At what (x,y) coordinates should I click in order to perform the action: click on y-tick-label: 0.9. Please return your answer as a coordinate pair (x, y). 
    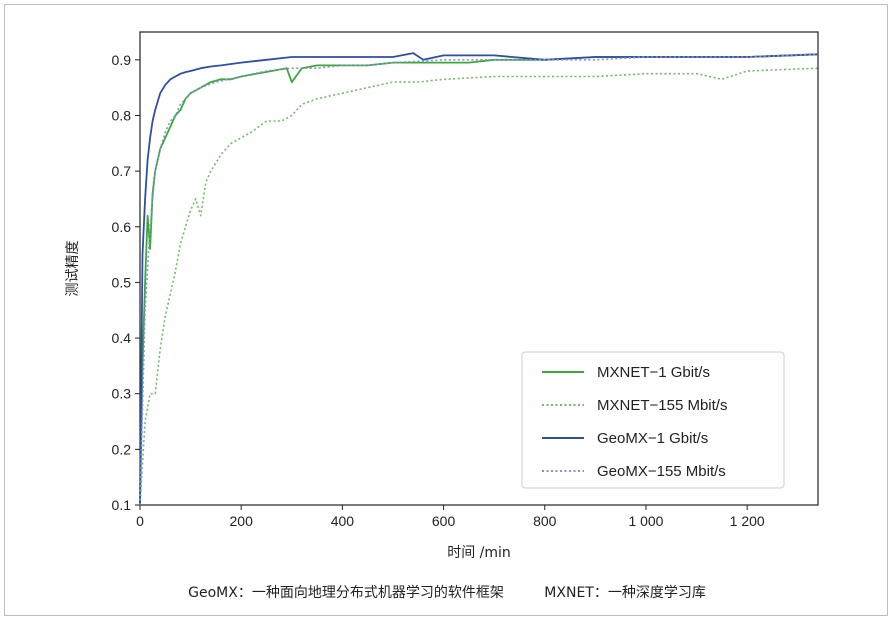
    Looking at the image, I should click on (122, 60).